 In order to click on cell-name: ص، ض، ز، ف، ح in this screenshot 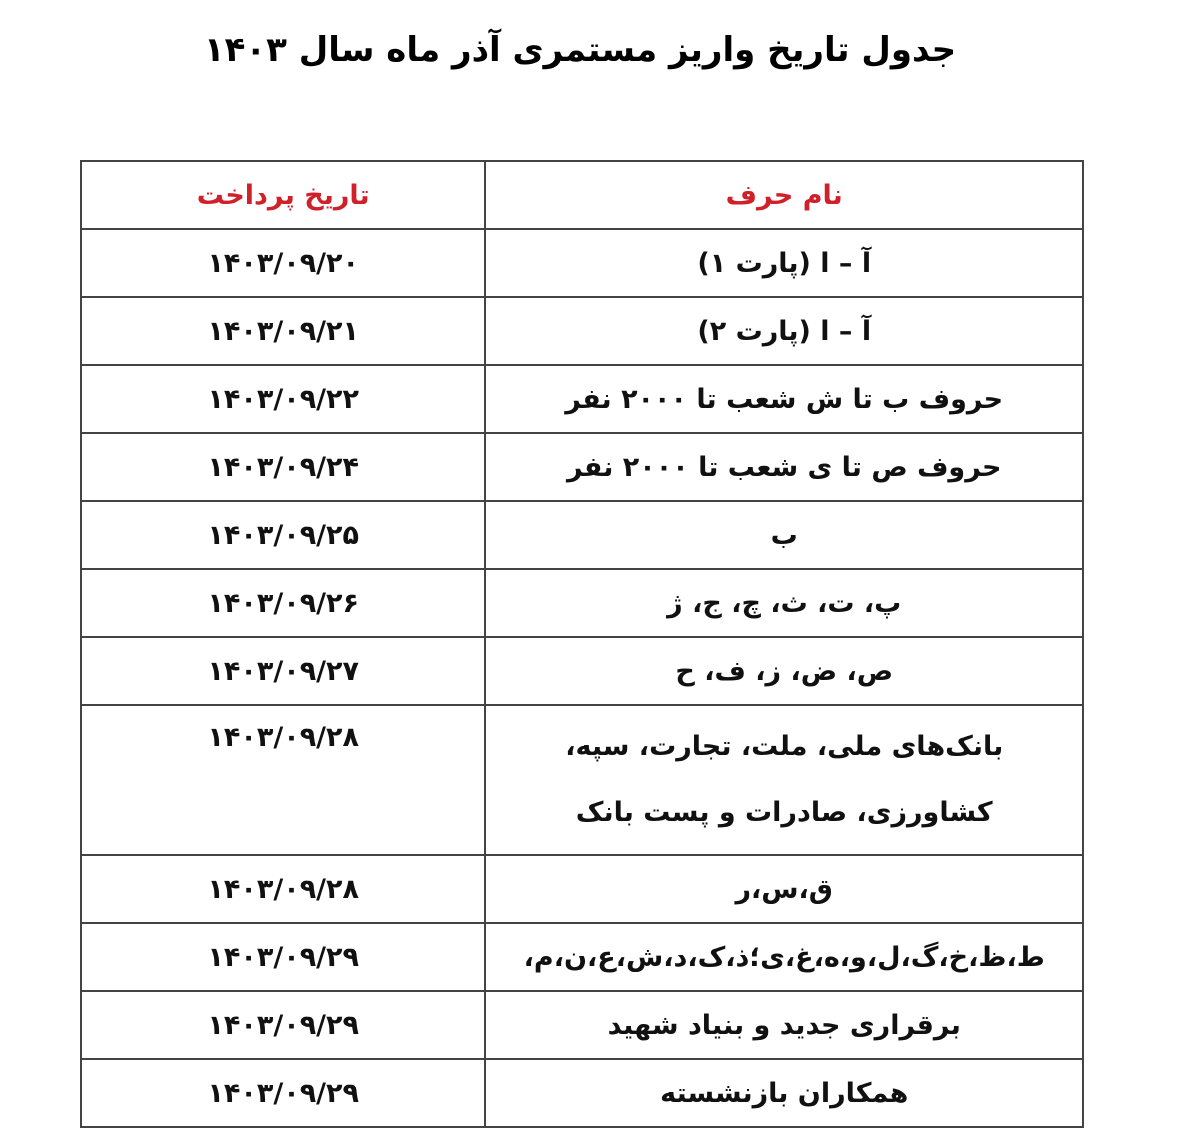, I will do `click(784, 671)`.